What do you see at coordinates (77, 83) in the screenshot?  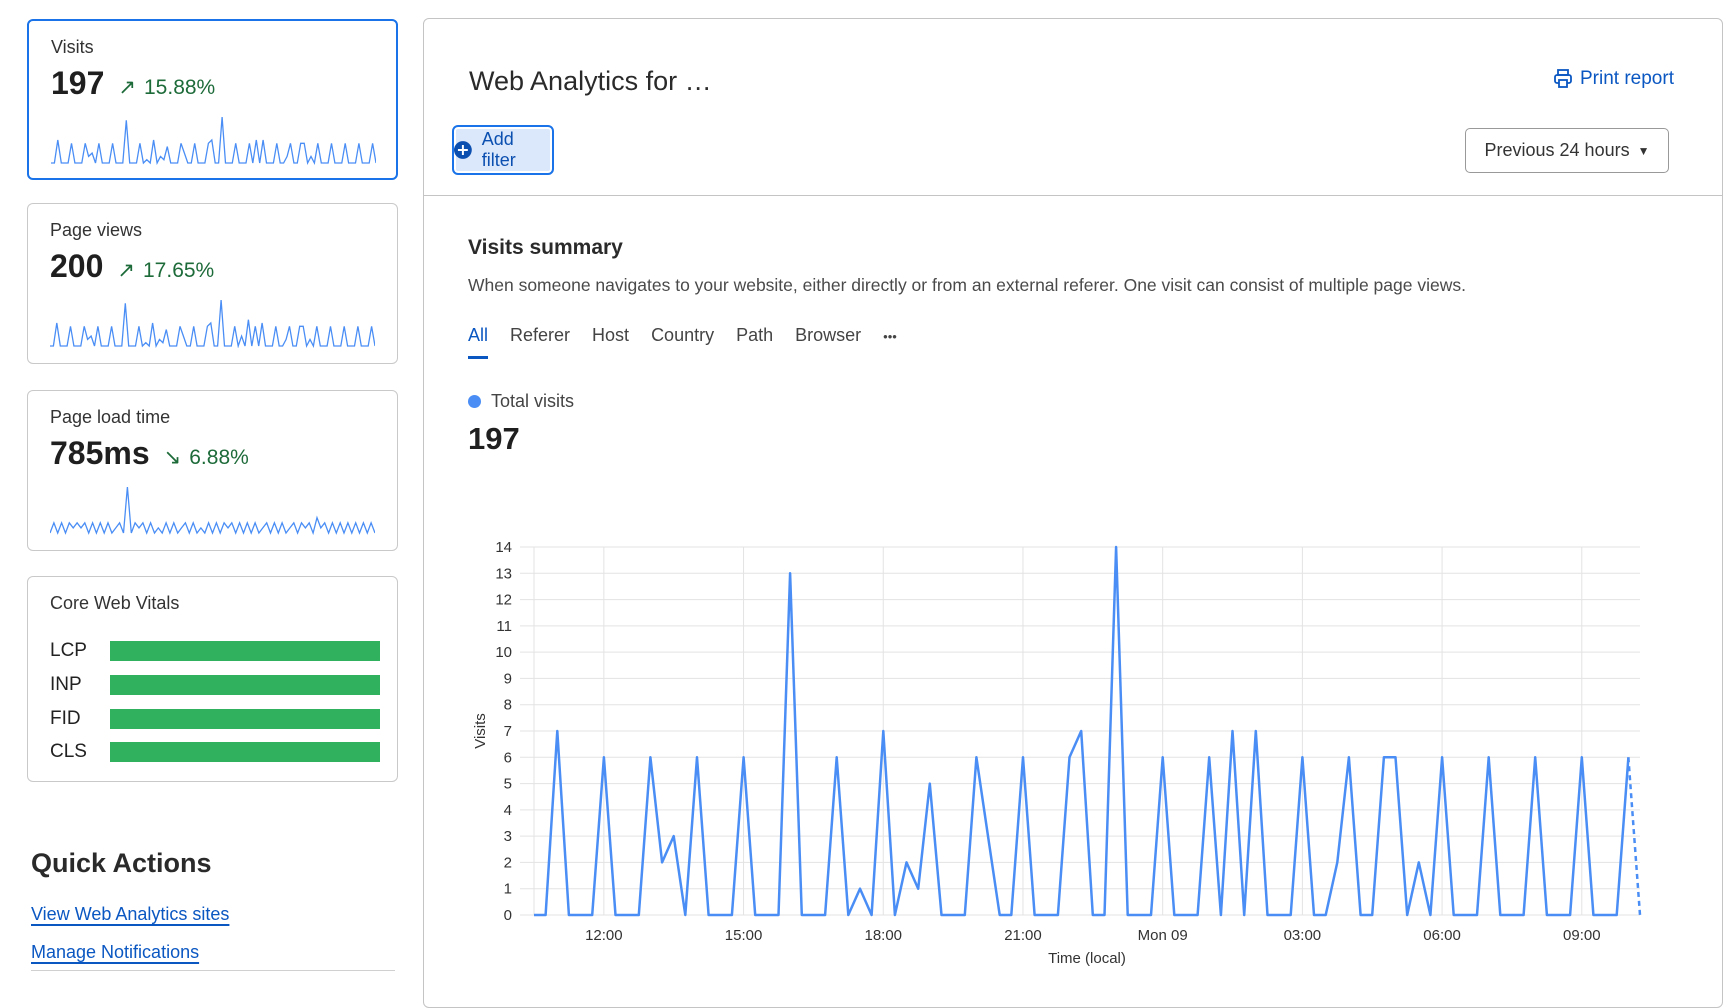 I see `card-value: 197` at bounding box center [77, 83].